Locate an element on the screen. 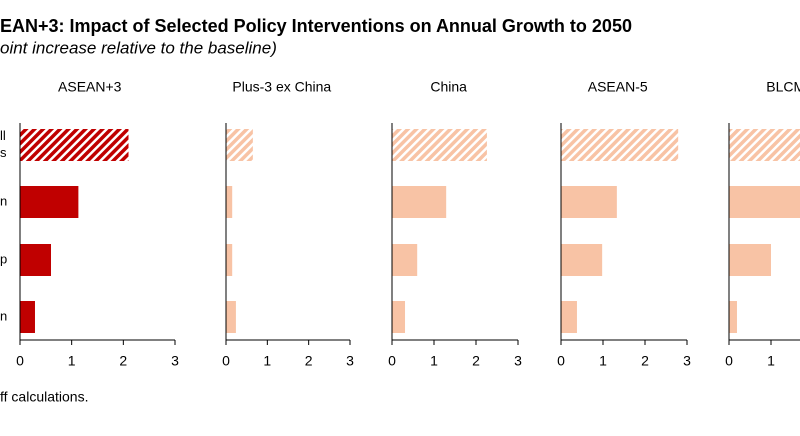 The width and height of the screenshot is (800, 436). panel-title: ASEAN-5 is located at coordinates (618, 87).